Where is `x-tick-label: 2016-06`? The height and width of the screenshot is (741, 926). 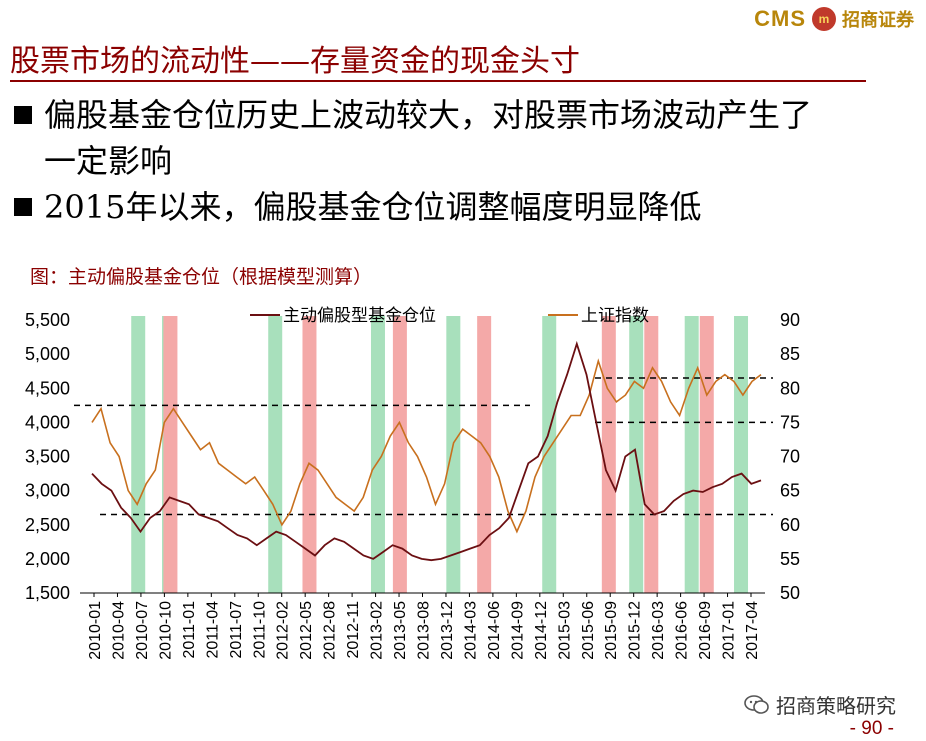 x-tick-label: 2016-06 is located at coordinates (682, 630).